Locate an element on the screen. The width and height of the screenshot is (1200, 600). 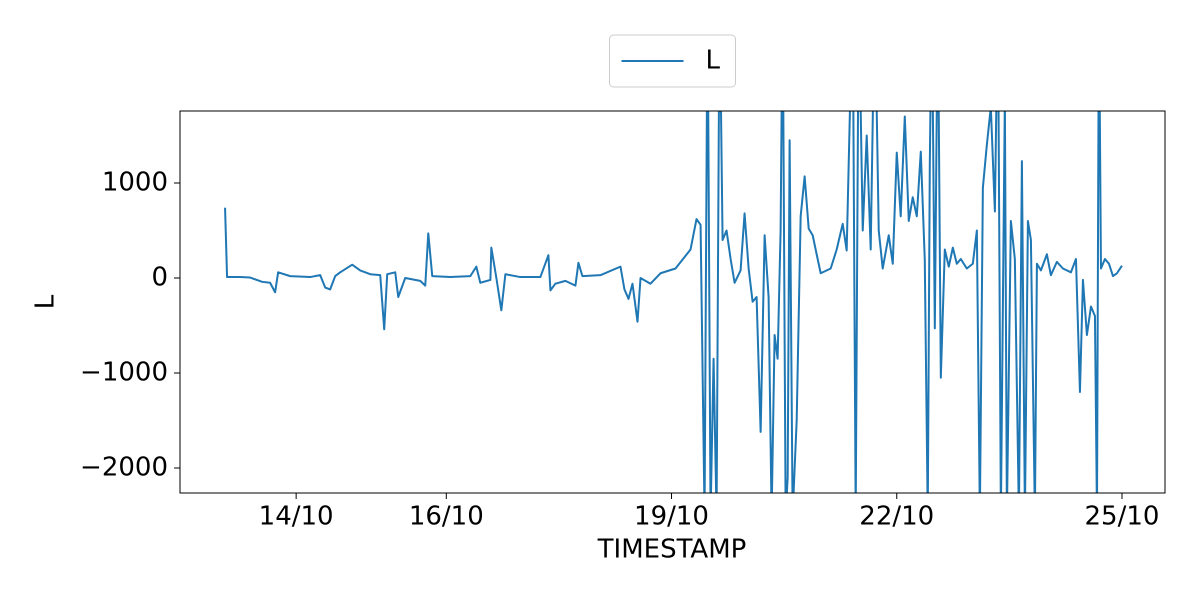
x-tick-label: 22/10 is located at coordinates (896, 517).